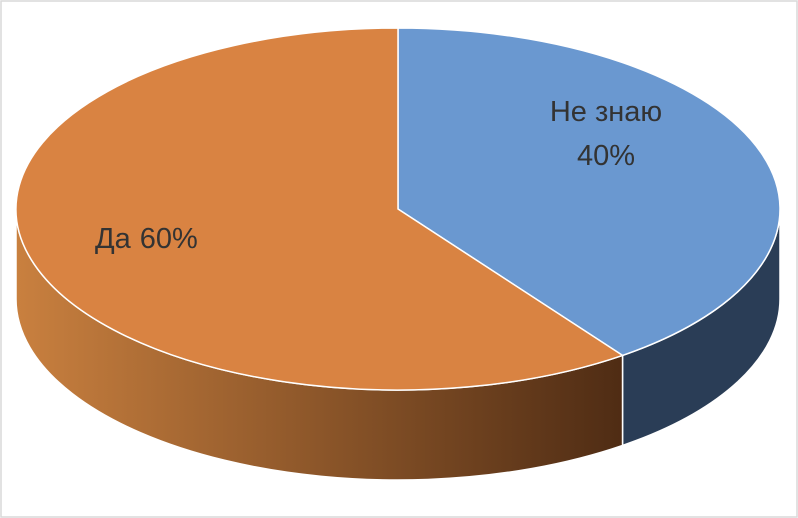  I want to click on label-category: Не знаю, so click(606, 112).